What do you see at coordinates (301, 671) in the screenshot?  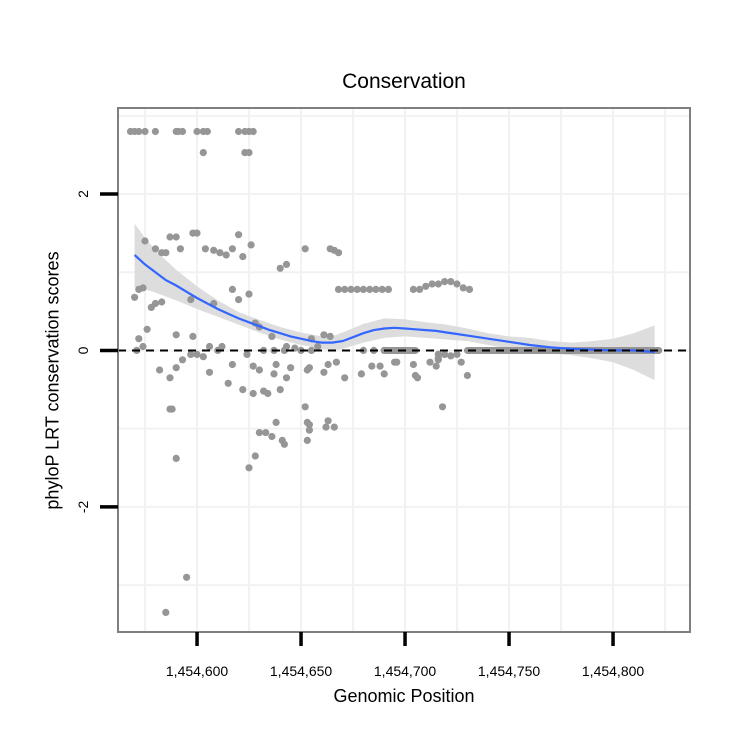 I see `x-tick-label: 1,454,650` at bounding box center [301, 671].